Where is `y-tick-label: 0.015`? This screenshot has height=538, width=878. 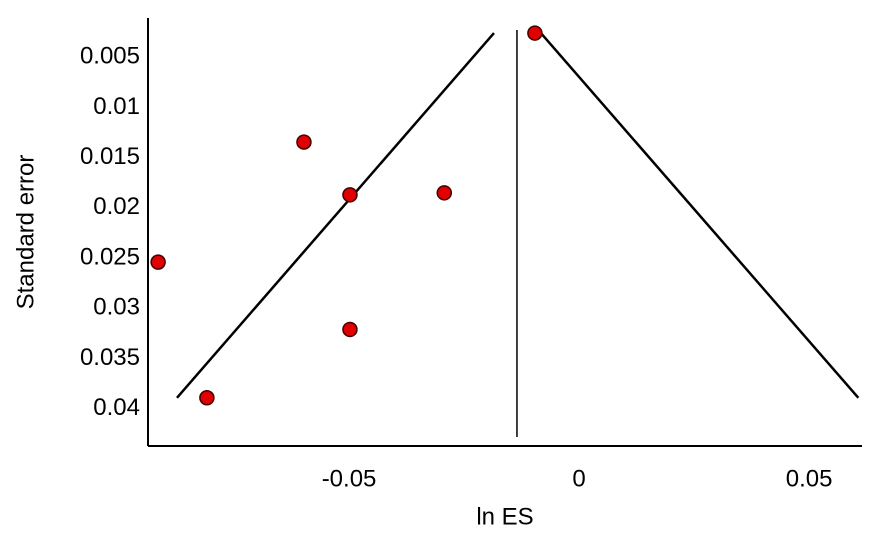
y-tick-label: 0.015 is located at coordinates (110, 156).